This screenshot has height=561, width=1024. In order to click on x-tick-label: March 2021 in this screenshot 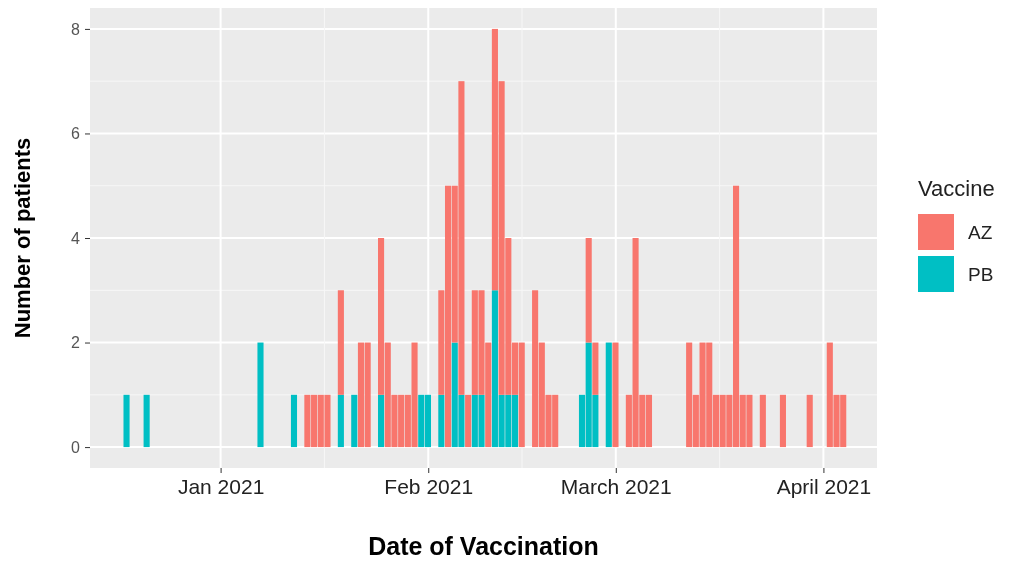, I will do `click(616, 486)`.